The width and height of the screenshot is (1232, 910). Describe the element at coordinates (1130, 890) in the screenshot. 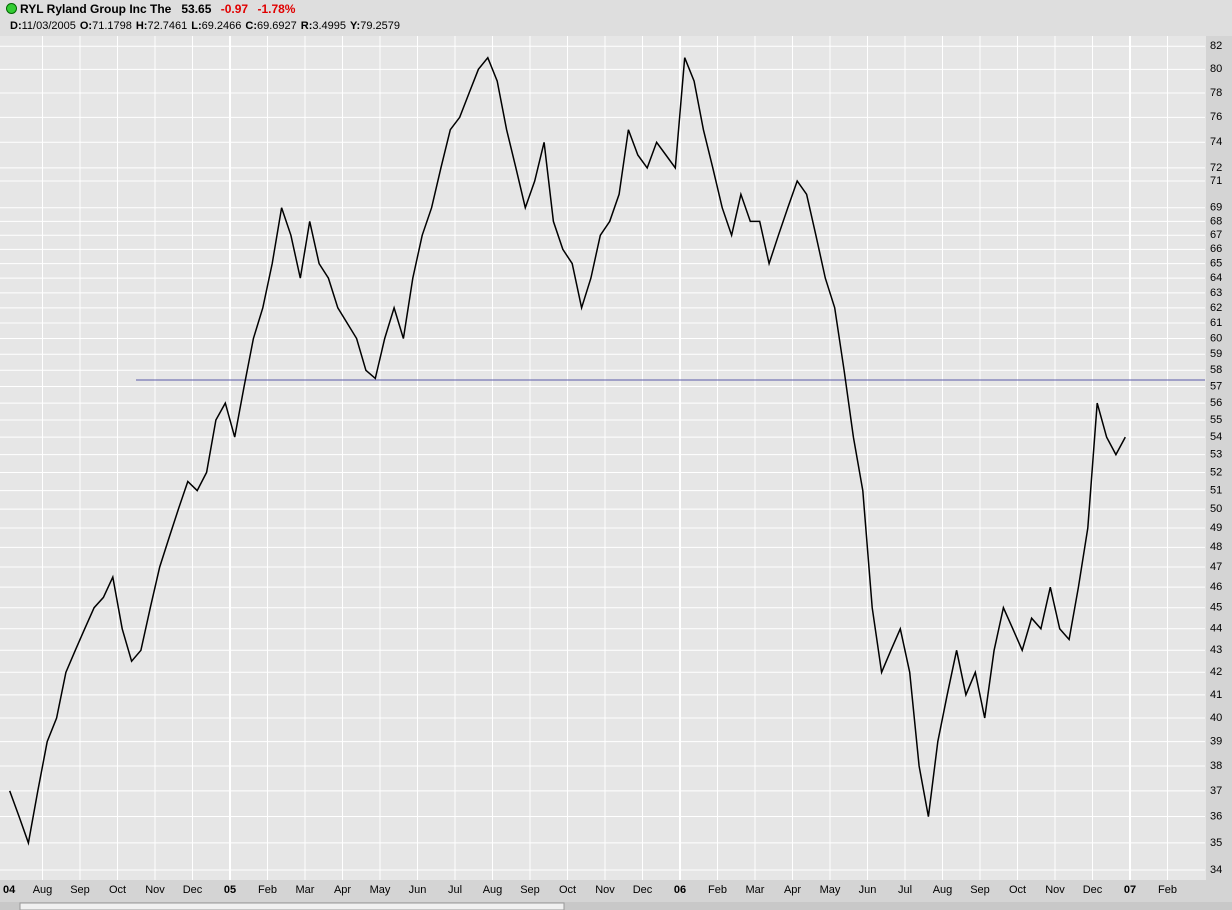

I see `x-tick-label: 07` at that location.